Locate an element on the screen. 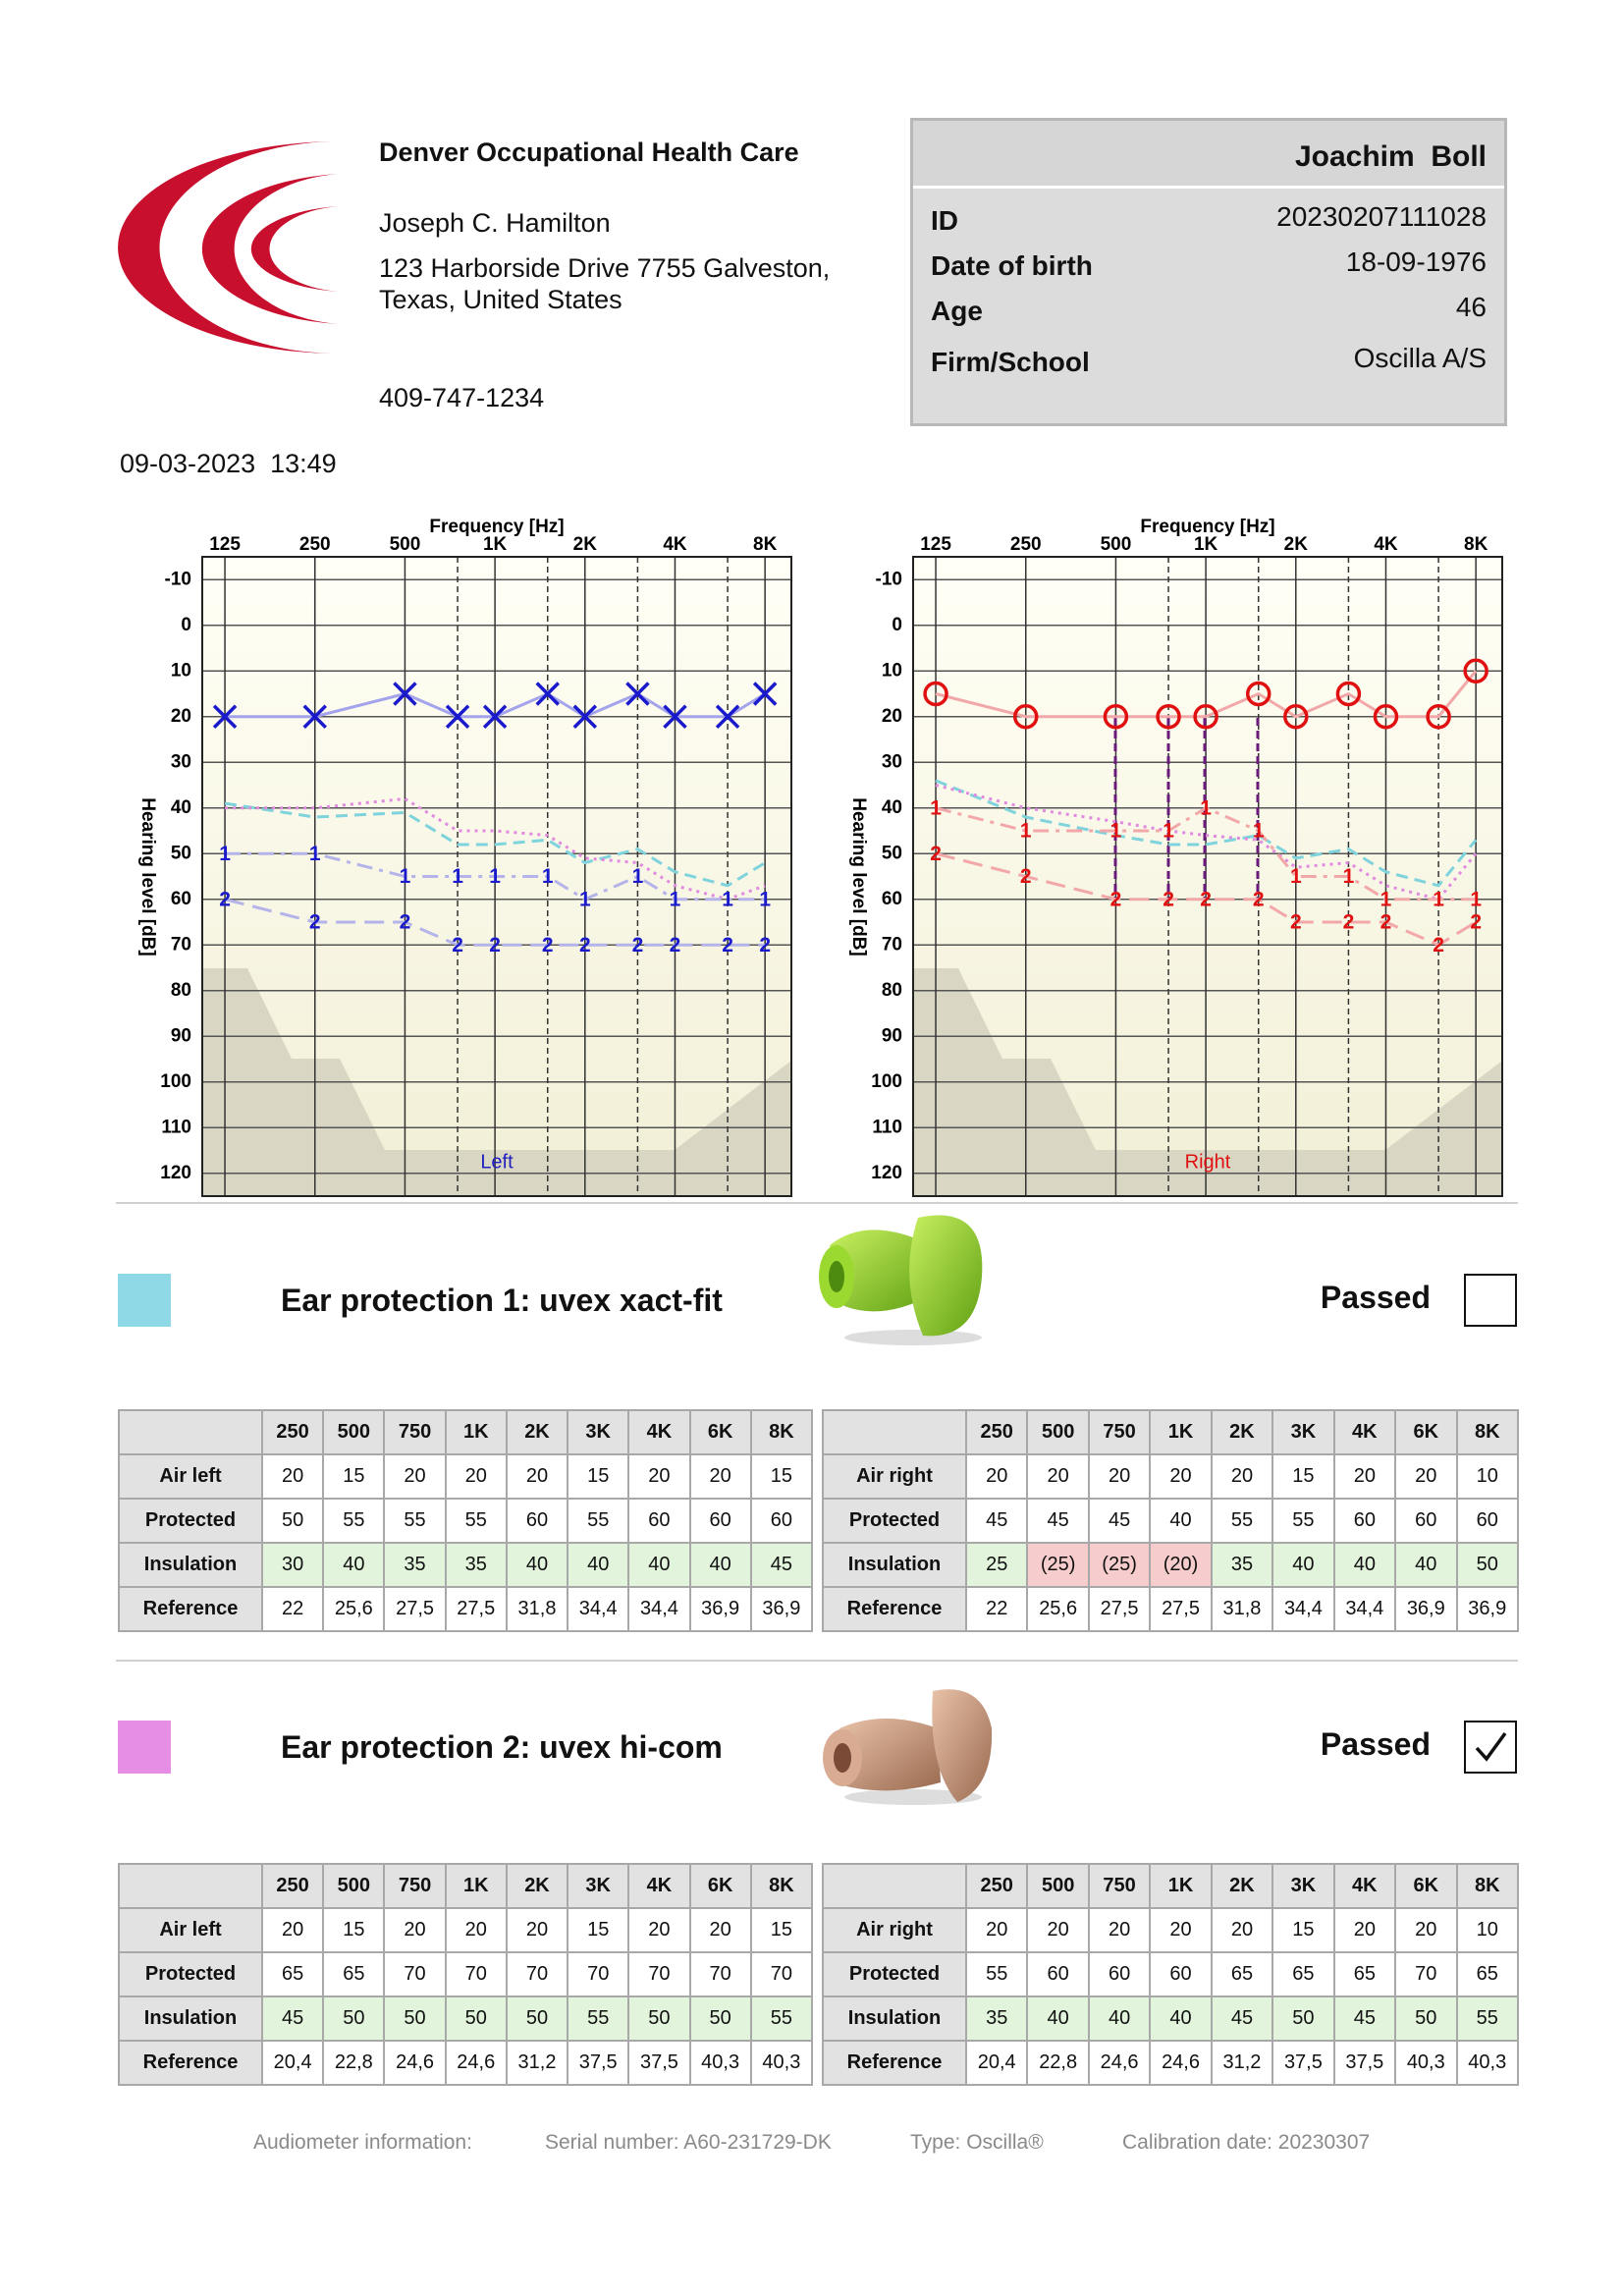  plot-frame is located at coordinates (496, 876).